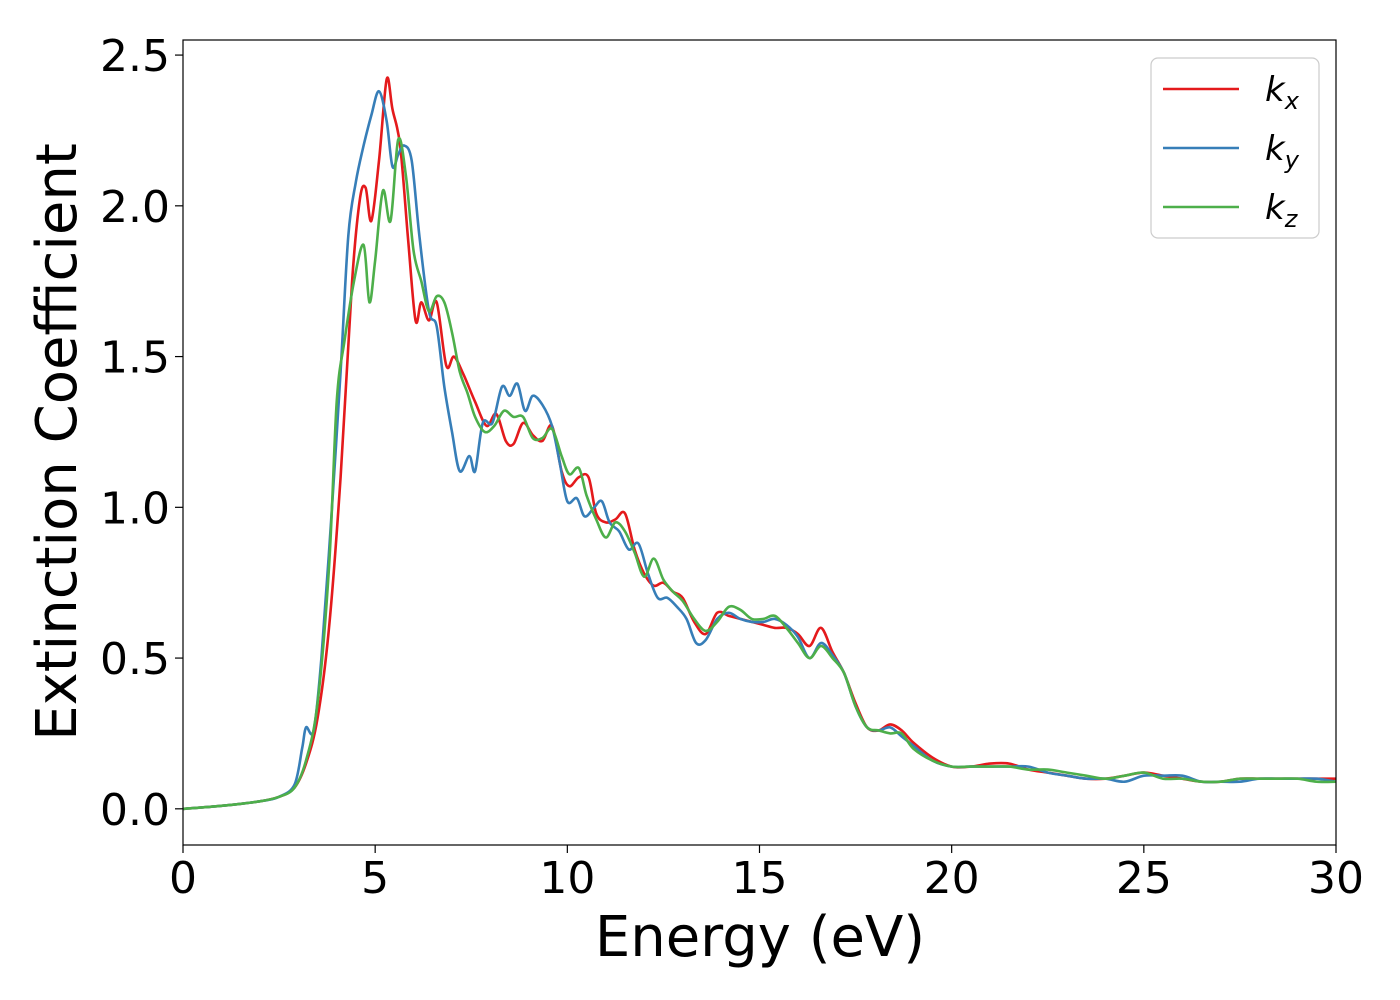 The height and width of the screenshot is (1000, 1400). I want to click on x-tick-label: 30, so click(1336, 878).